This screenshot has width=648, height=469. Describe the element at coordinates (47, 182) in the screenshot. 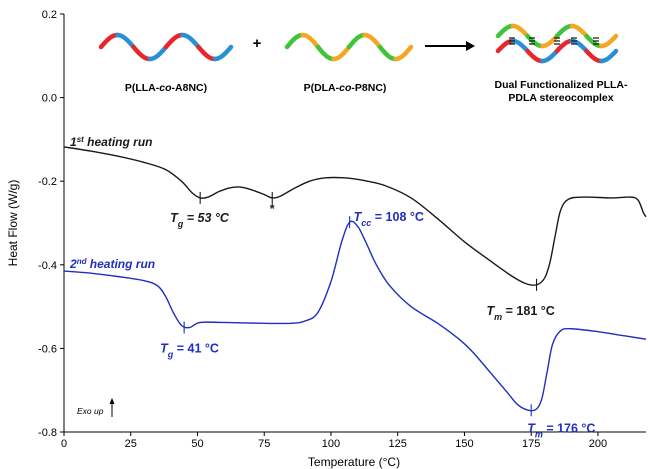

I see `y-tick-label-2: -0.2` at that location.